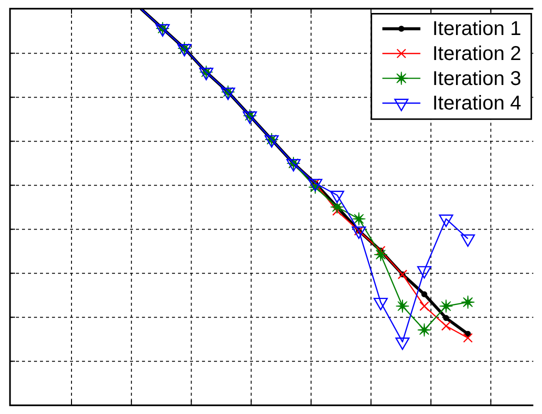 The width and height of the screenshot is (542, 414). What do you see at coordinates (477, 54) in the screenshot?
I see `legend-label: Iteration 2` at bounding box center [477, 54].